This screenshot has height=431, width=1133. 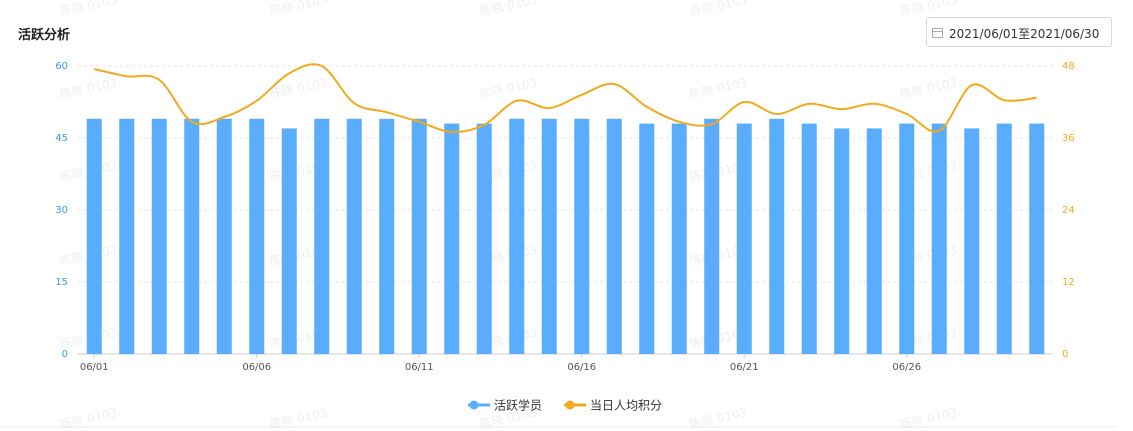 What do you see at coordinates (1068, 66) in the screenshot?
I see `y2-tick-label: 48` at bounding box center [1068, 66].